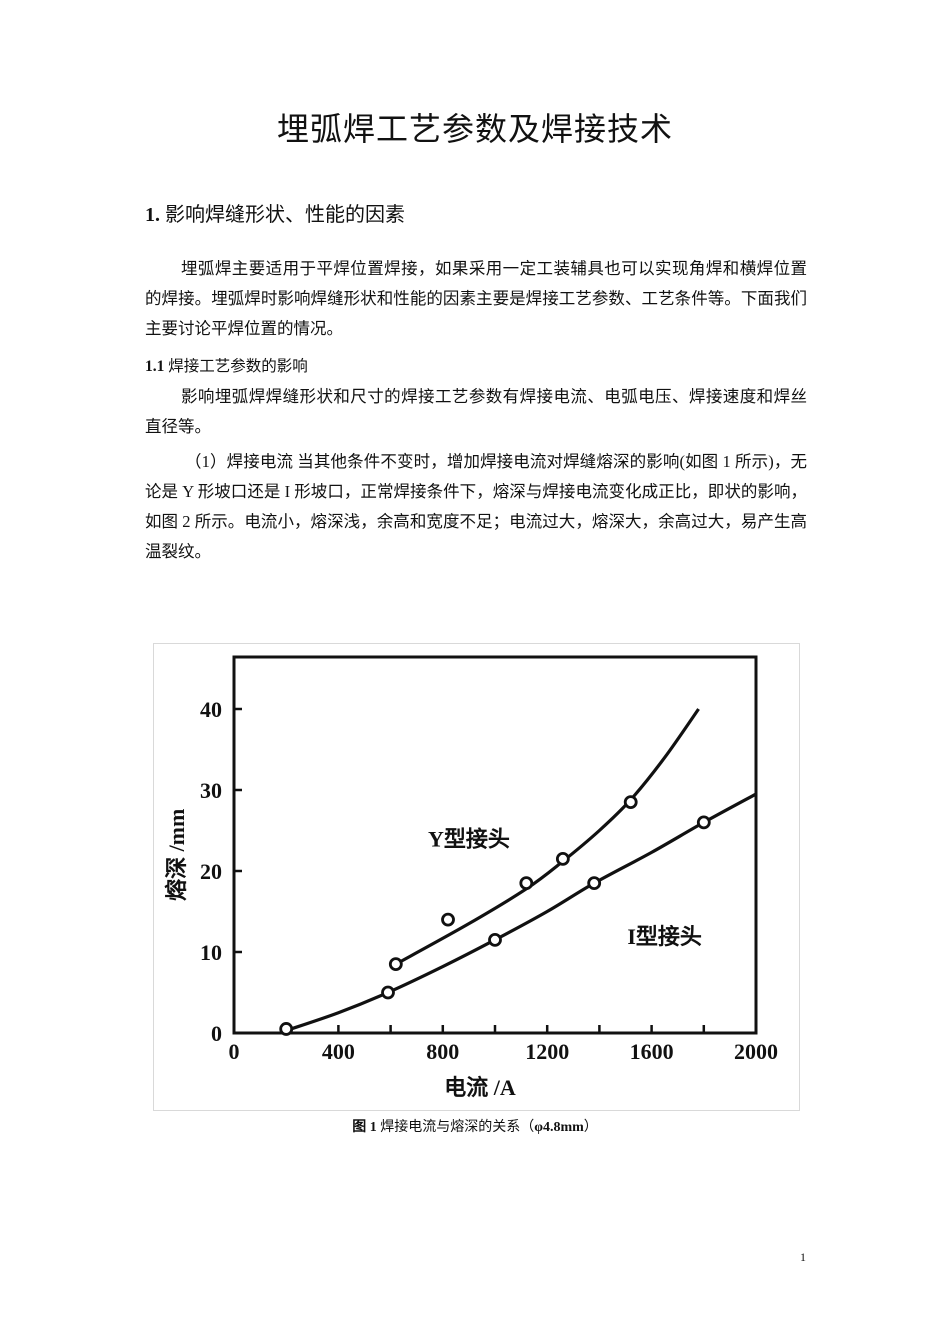 This screenshot has width=950, height=1344. I want to click on annotation-i-joint: I型接头, so click(664, 936).